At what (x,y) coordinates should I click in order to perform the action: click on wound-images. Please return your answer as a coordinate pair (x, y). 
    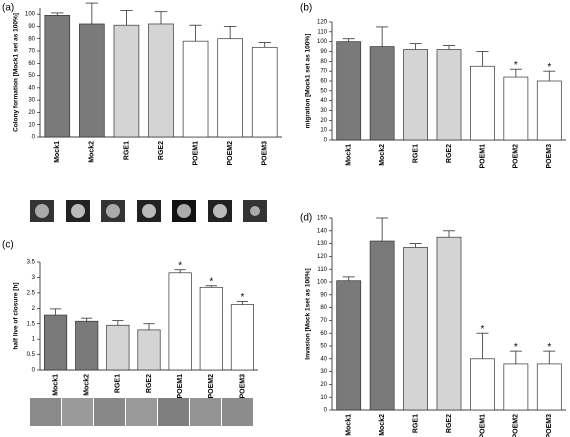
    Looking at the image, I should click on (141, 412).